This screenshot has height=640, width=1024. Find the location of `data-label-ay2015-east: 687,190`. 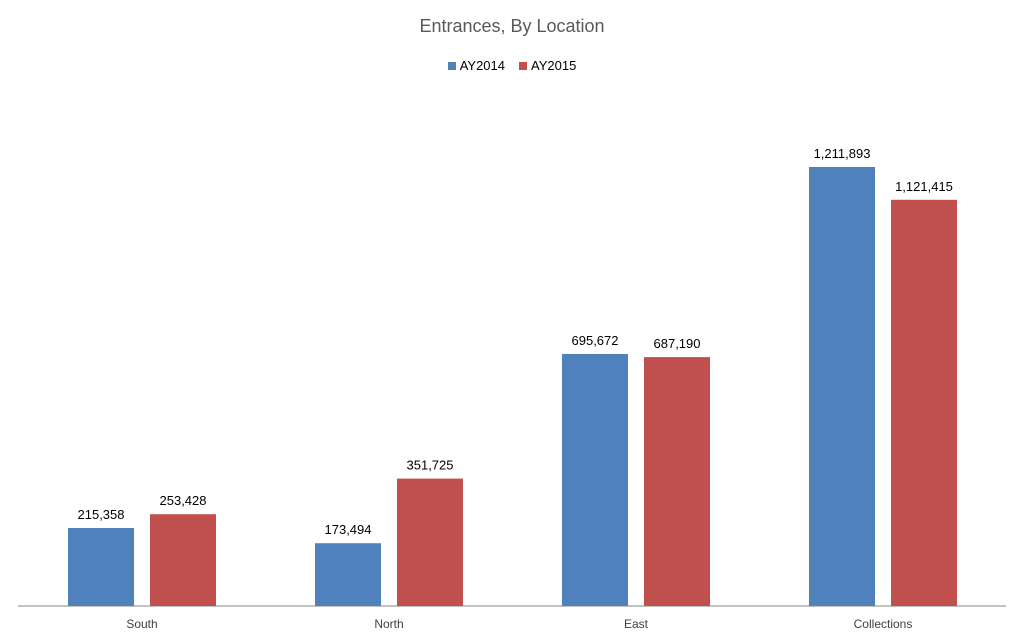

data-label-ay2015-east: 687,190 is located at coordinates (677, 343).